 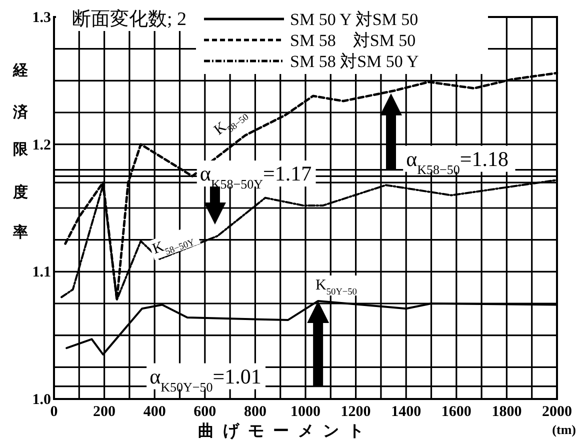 I want to click on legend-title: 断面変化数; 2, so click(x=129, y=19).